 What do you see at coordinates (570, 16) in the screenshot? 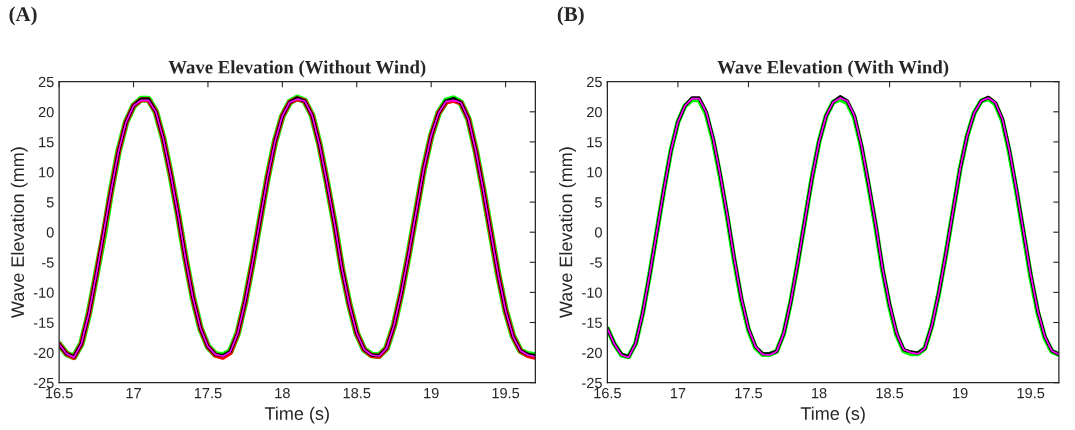
I see `text: (B)` at bounding box center [570, 16].